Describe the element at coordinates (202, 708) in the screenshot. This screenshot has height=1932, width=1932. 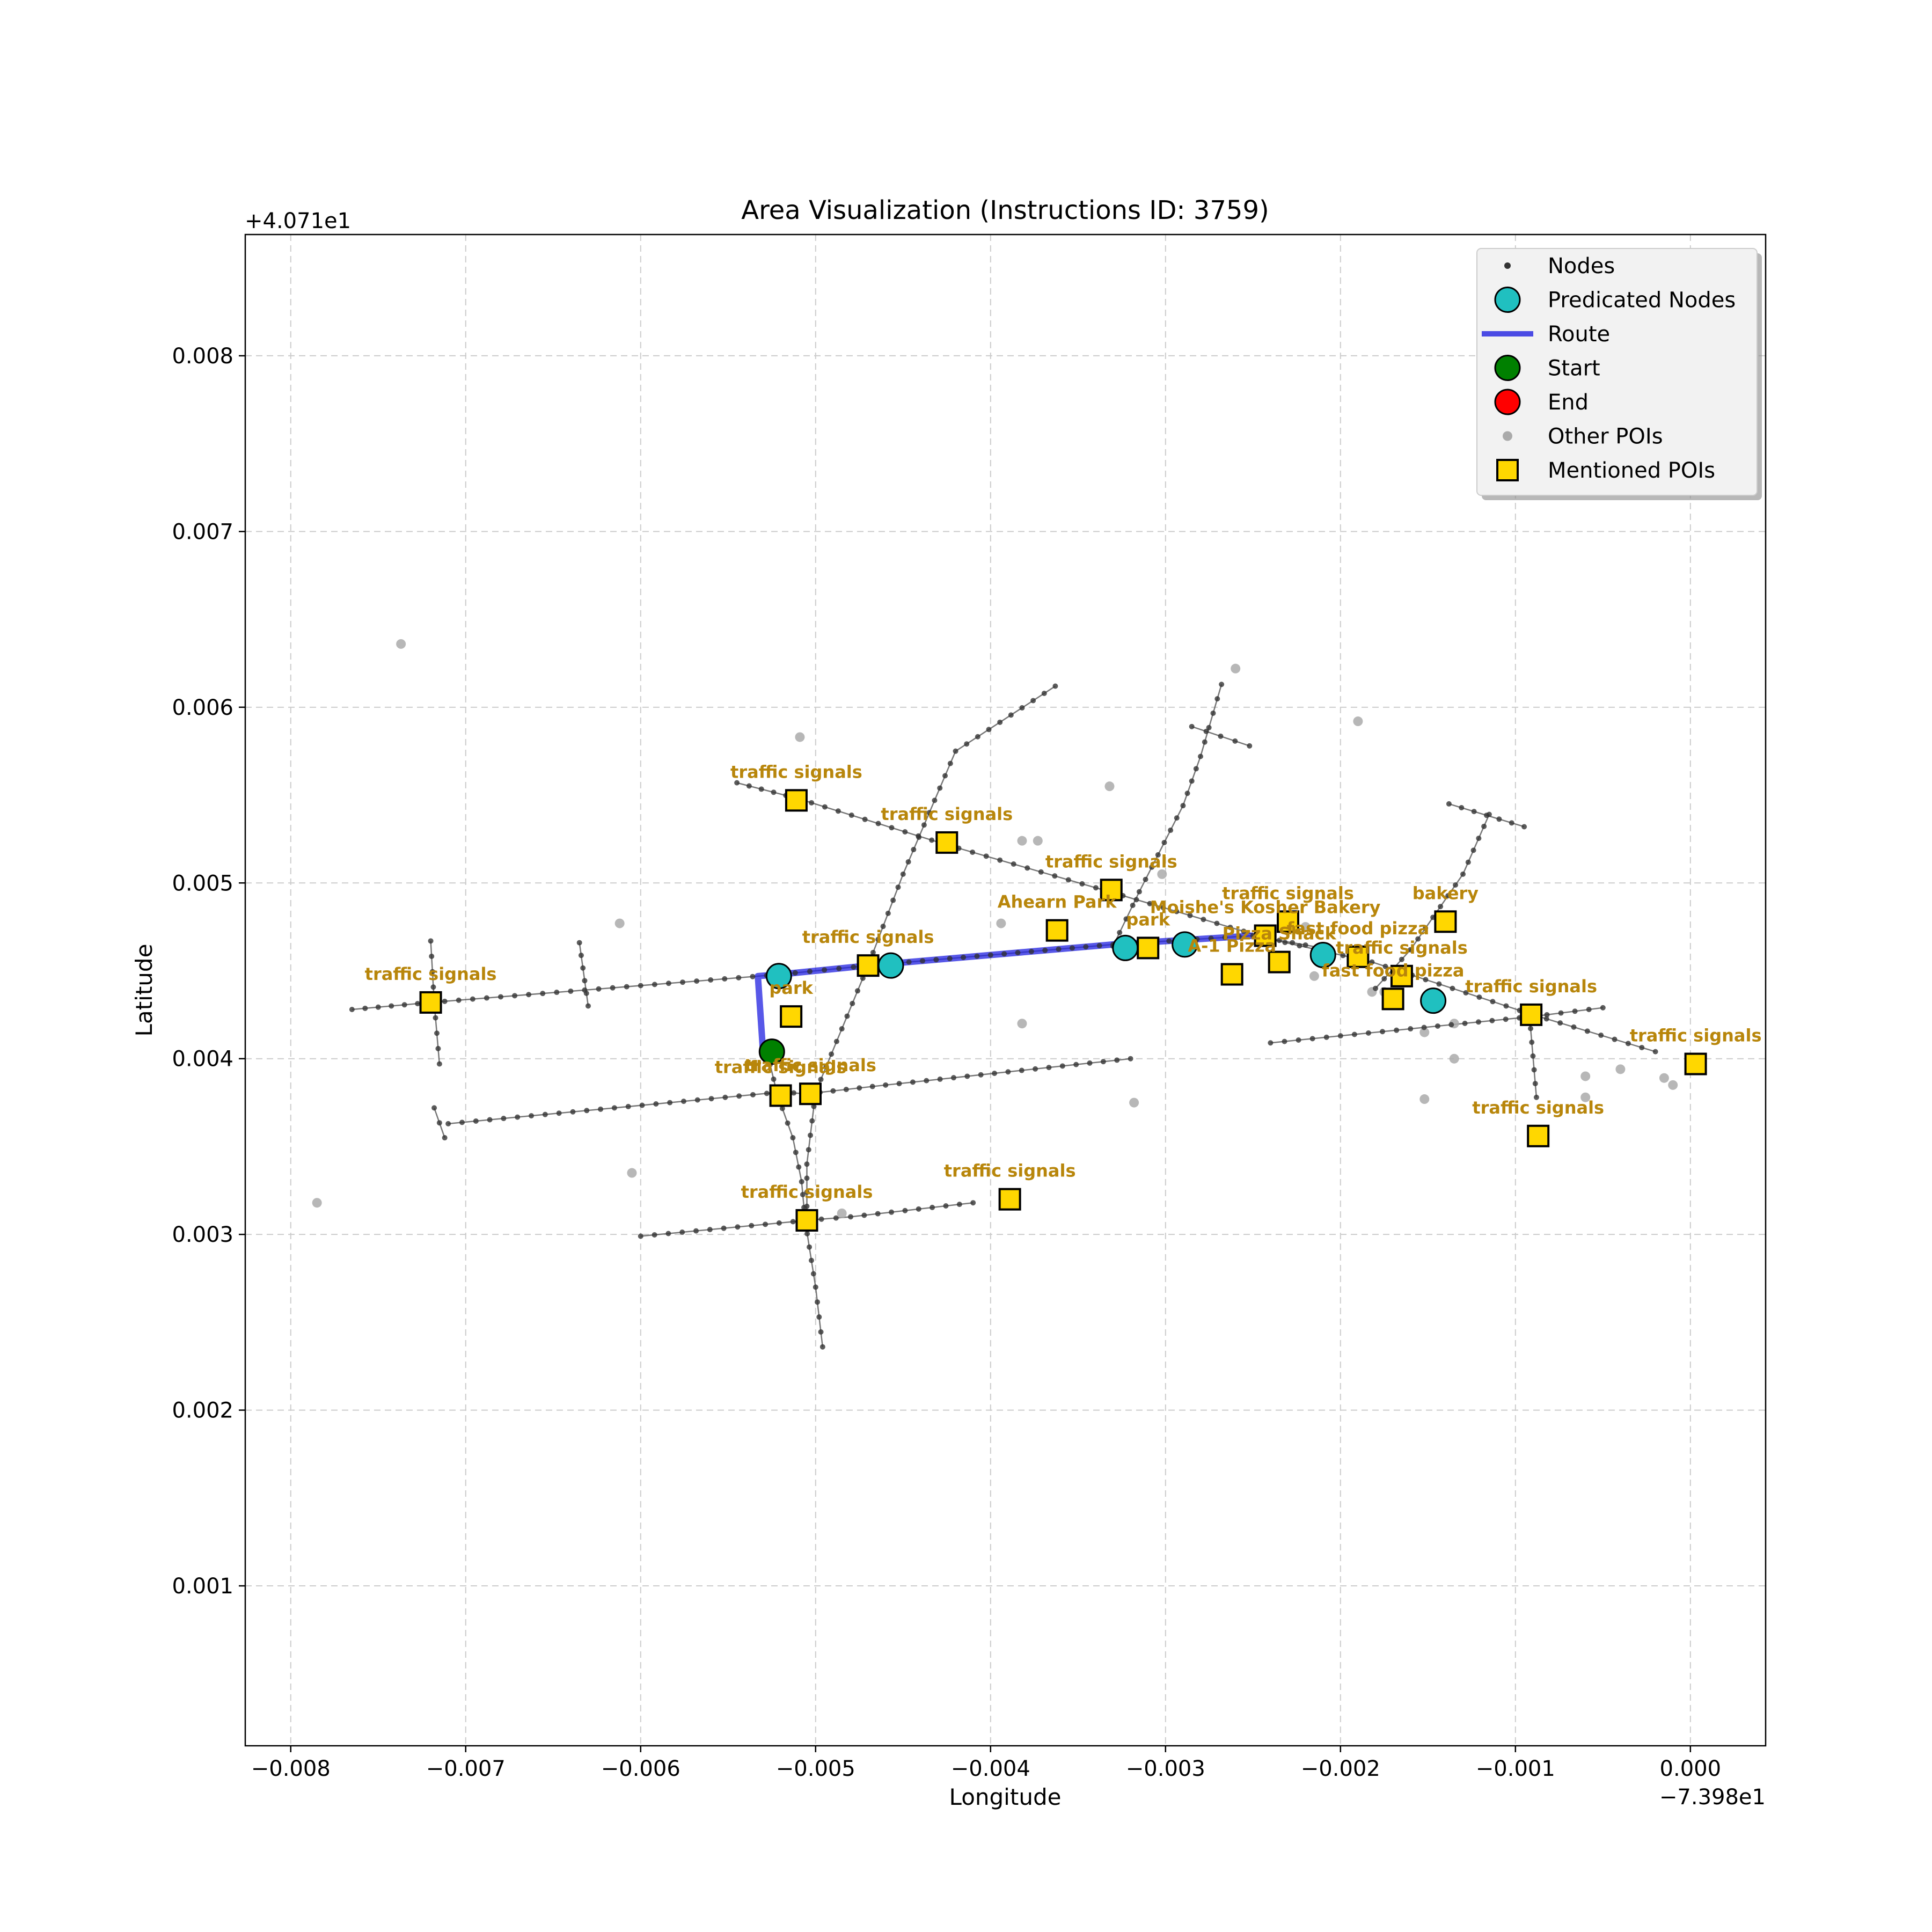
I see `y-tick-label: 0.006` at that location.